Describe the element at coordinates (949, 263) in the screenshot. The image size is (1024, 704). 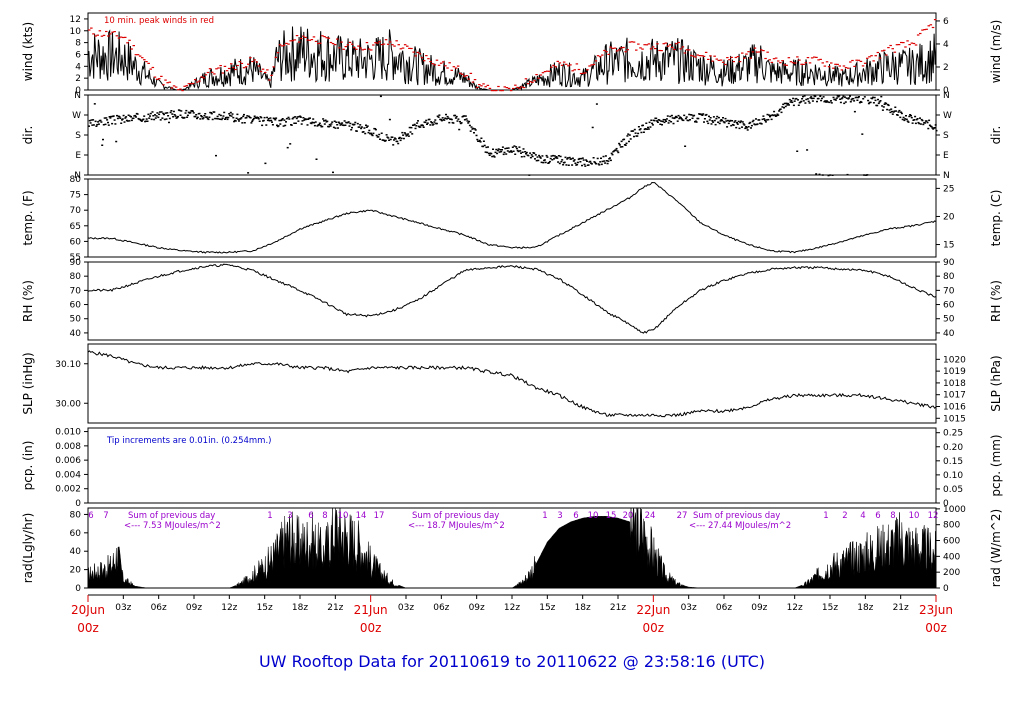
I see `rh-right-tick-label: 90` at that location.